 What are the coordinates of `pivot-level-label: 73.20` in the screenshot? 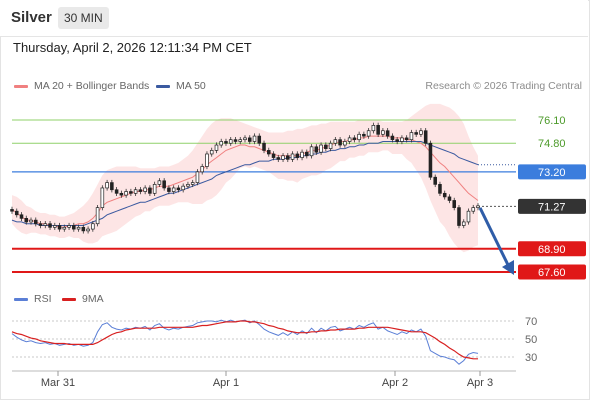 It's located at (552, 173).